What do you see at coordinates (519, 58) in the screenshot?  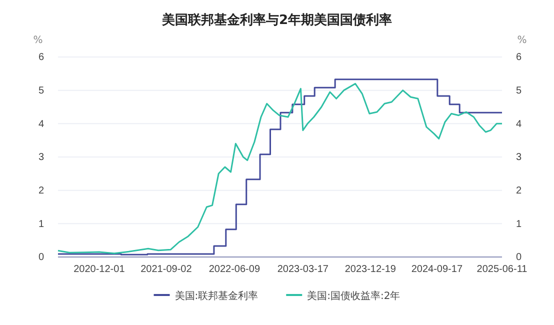 I see `y2-tick-label: 6` at bounding box center [519, 58].